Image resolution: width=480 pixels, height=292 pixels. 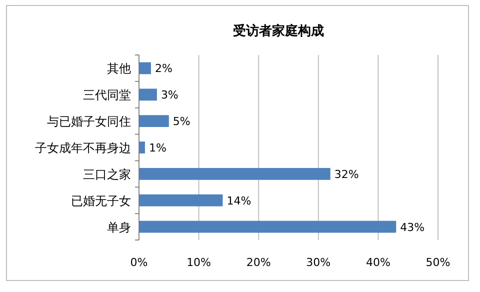 I want to click on y-tick-label: 子女成年不再身边, so click(x=83, y=148).